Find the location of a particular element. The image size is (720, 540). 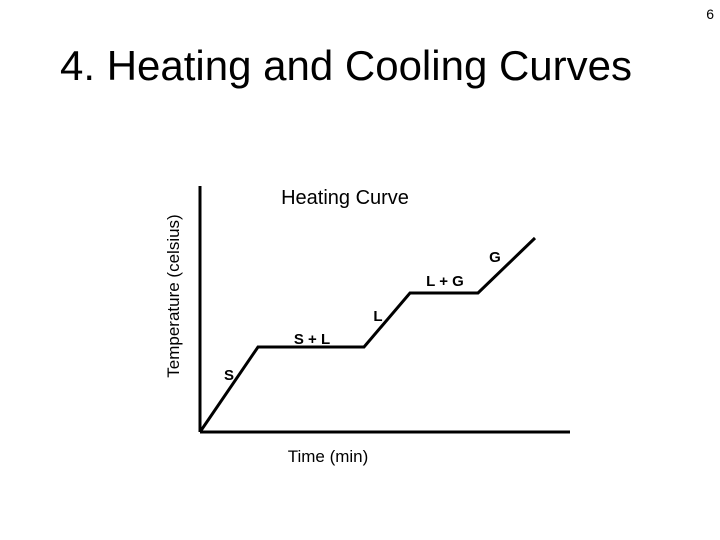

label-liquid-gas: L + G is located at coordinates (445, 281).